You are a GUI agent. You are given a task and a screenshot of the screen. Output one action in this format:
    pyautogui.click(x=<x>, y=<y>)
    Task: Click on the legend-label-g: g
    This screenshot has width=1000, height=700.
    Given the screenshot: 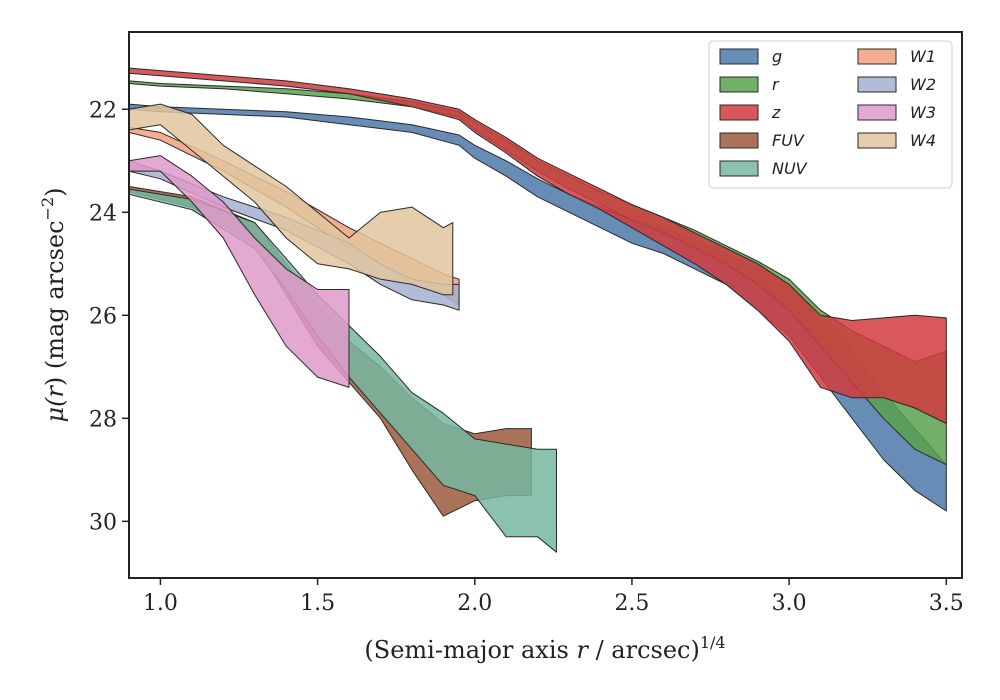 What is the action you would take?
    pyautogui.click(x=777, y=56)
    